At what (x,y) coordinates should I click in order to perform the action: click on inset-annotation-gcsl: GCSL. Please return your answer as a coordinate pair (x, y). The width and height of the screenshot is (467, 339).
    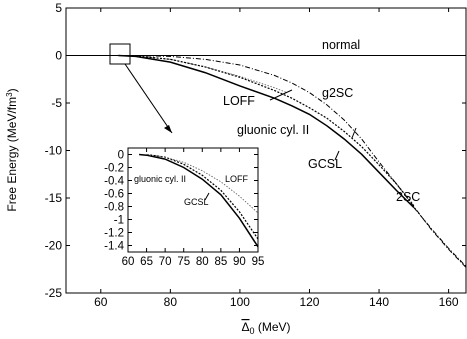
    Looking at the image, I should click on (196, 202).